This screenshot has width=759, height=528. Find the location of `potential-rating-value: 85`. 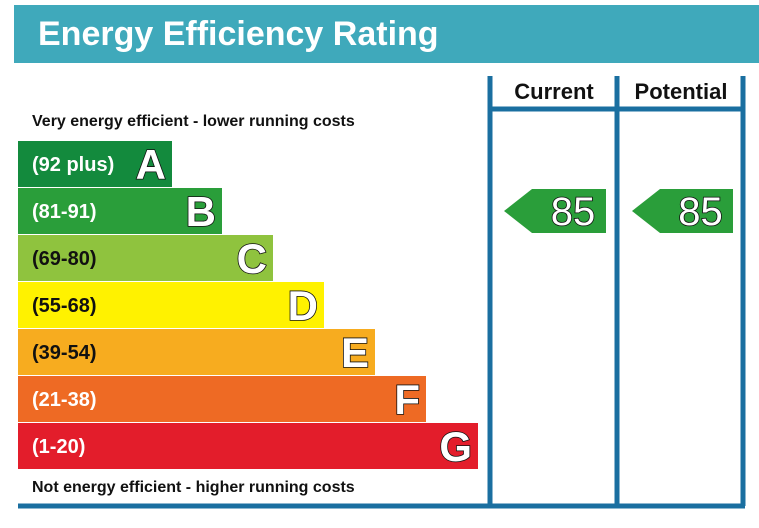

potential-rating-value: 85 is located at coordinates (700, 212).